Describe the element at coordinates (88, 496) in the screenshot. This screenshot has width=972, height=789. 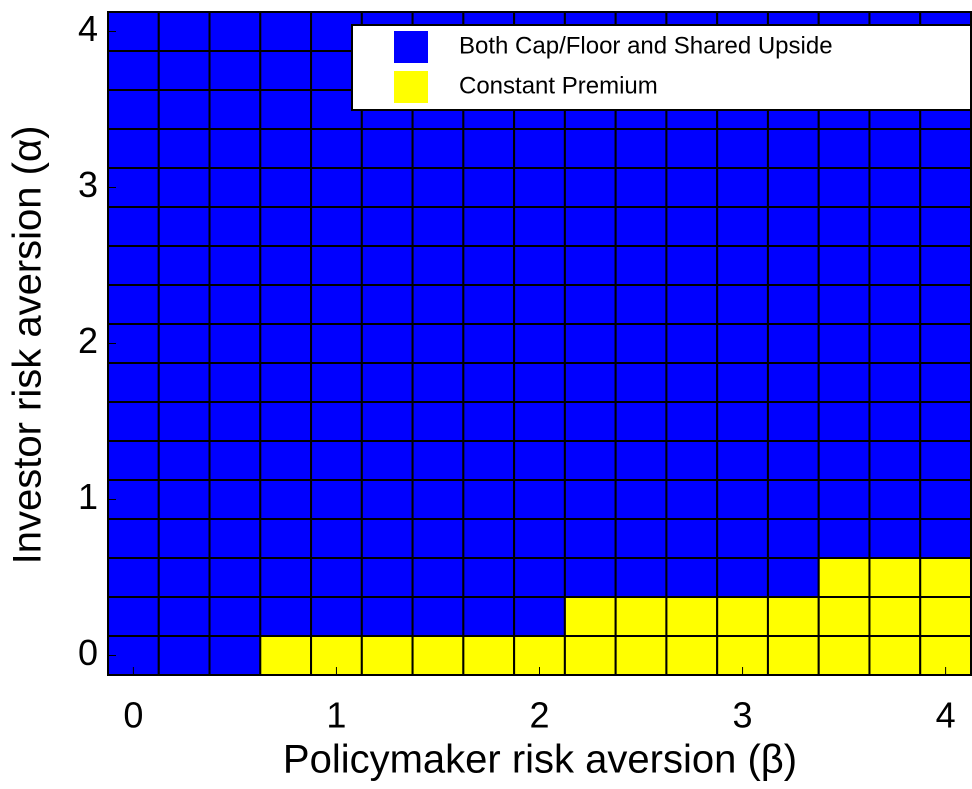
I see `y-tick-label: 1` at that location.